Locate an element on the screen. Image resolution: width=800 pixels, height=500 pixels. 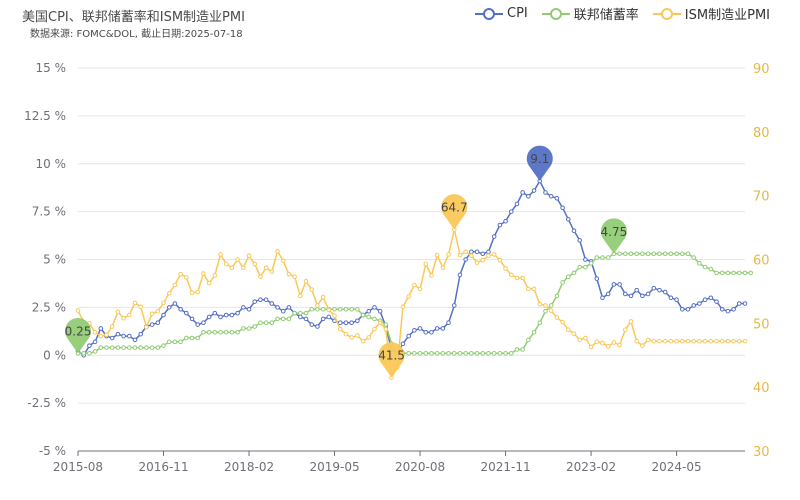
x-tick-label: 2024-05 is located at coordinates (677, 467).